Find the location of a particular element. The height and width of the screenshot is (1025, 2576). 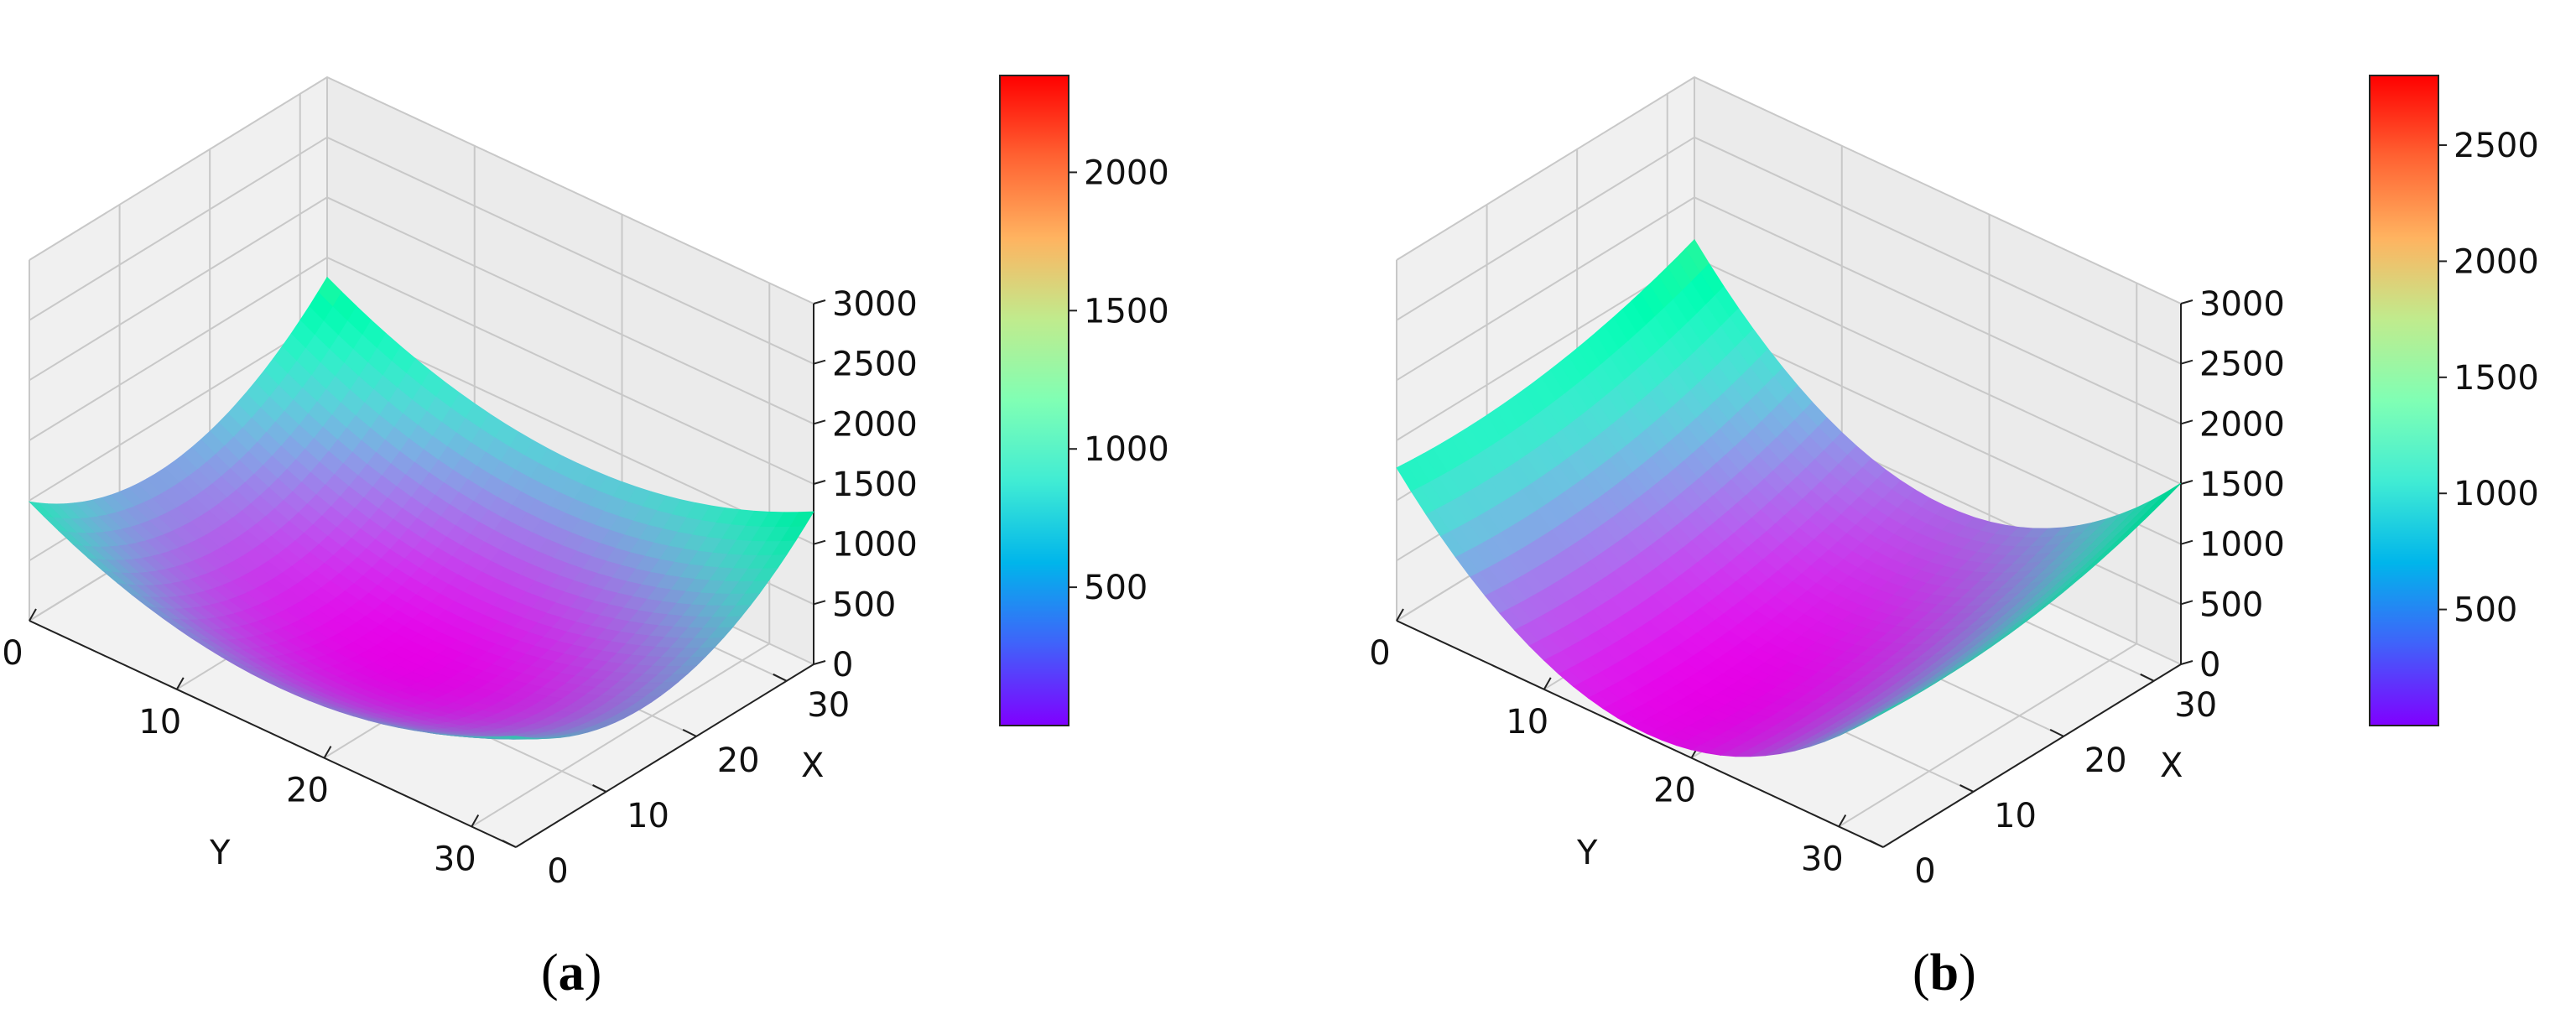

colorbar-tick-label: 2500 is located at coordinates (2496, 146).